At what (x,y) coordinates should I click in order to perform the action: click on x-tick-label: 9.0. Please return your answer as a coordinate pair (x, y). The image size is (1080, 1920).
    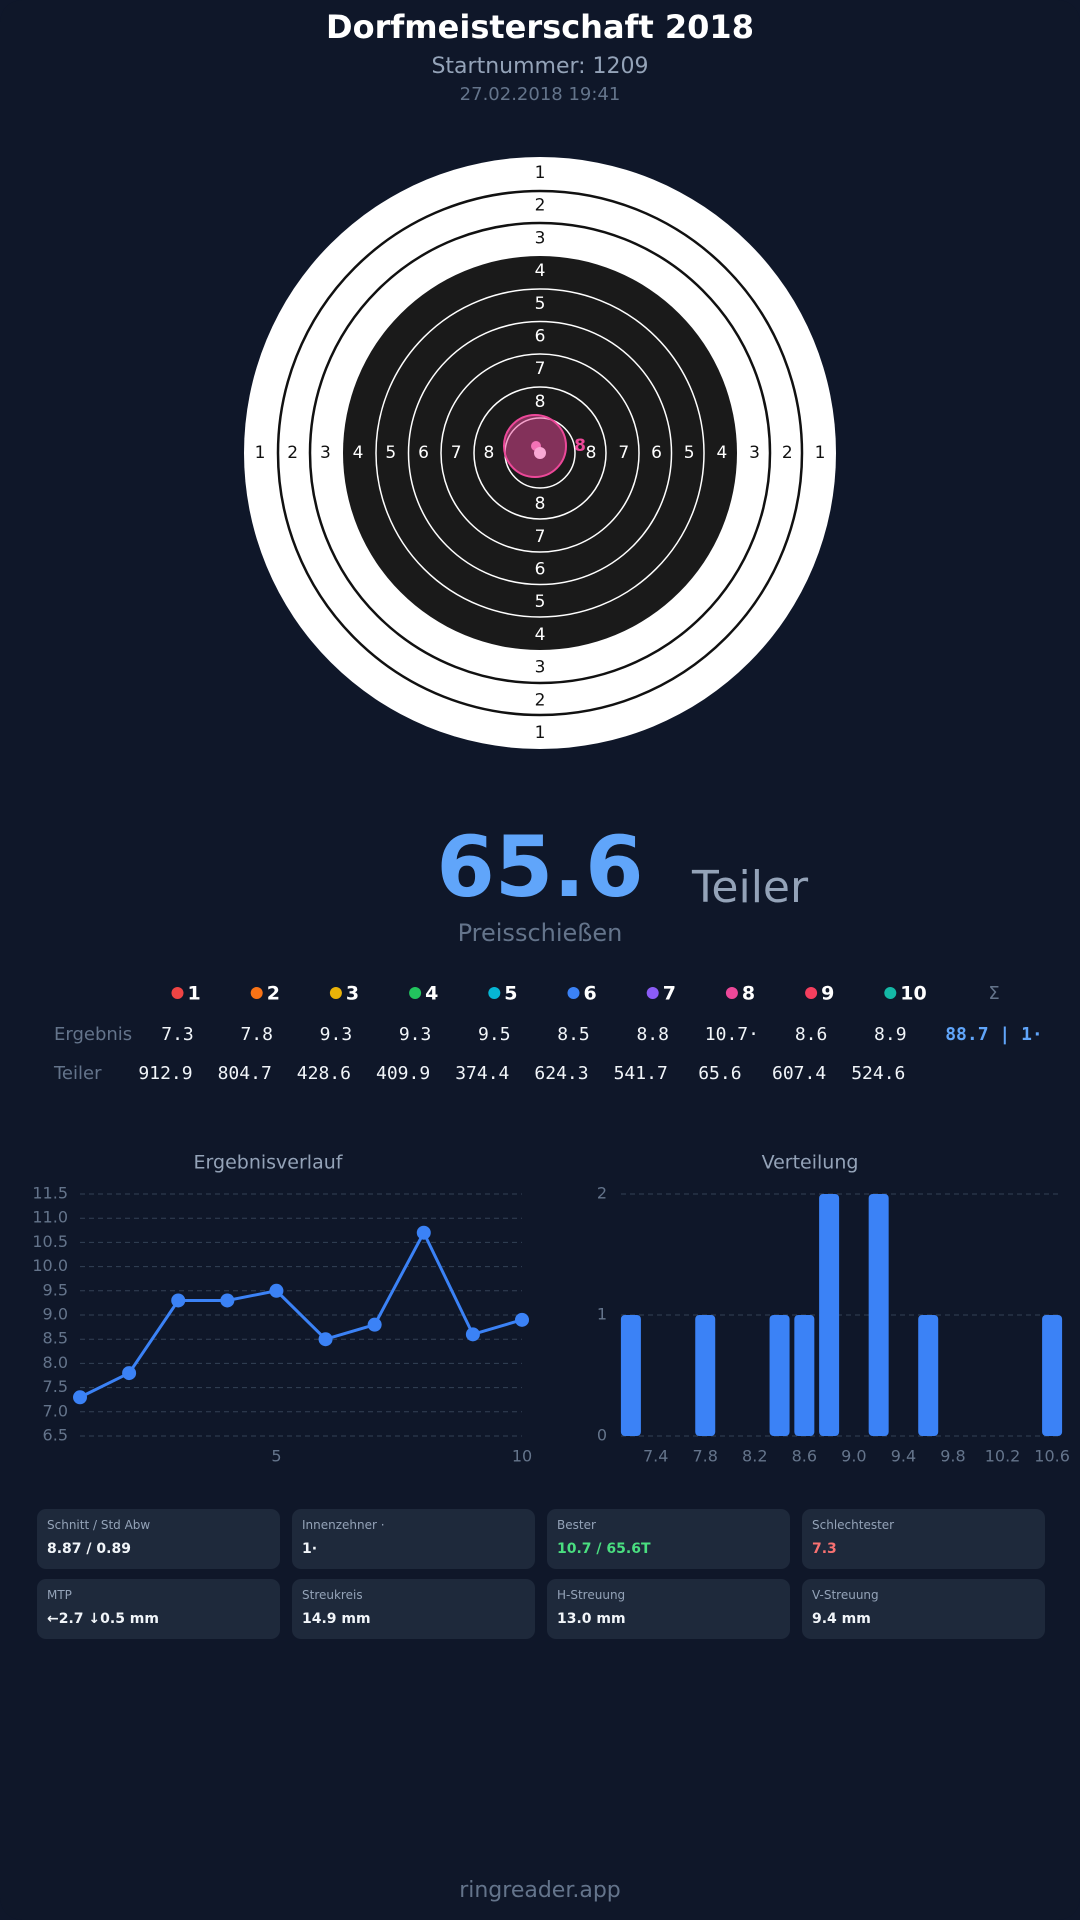
    Looking at the image, I should click on (853, 1456).